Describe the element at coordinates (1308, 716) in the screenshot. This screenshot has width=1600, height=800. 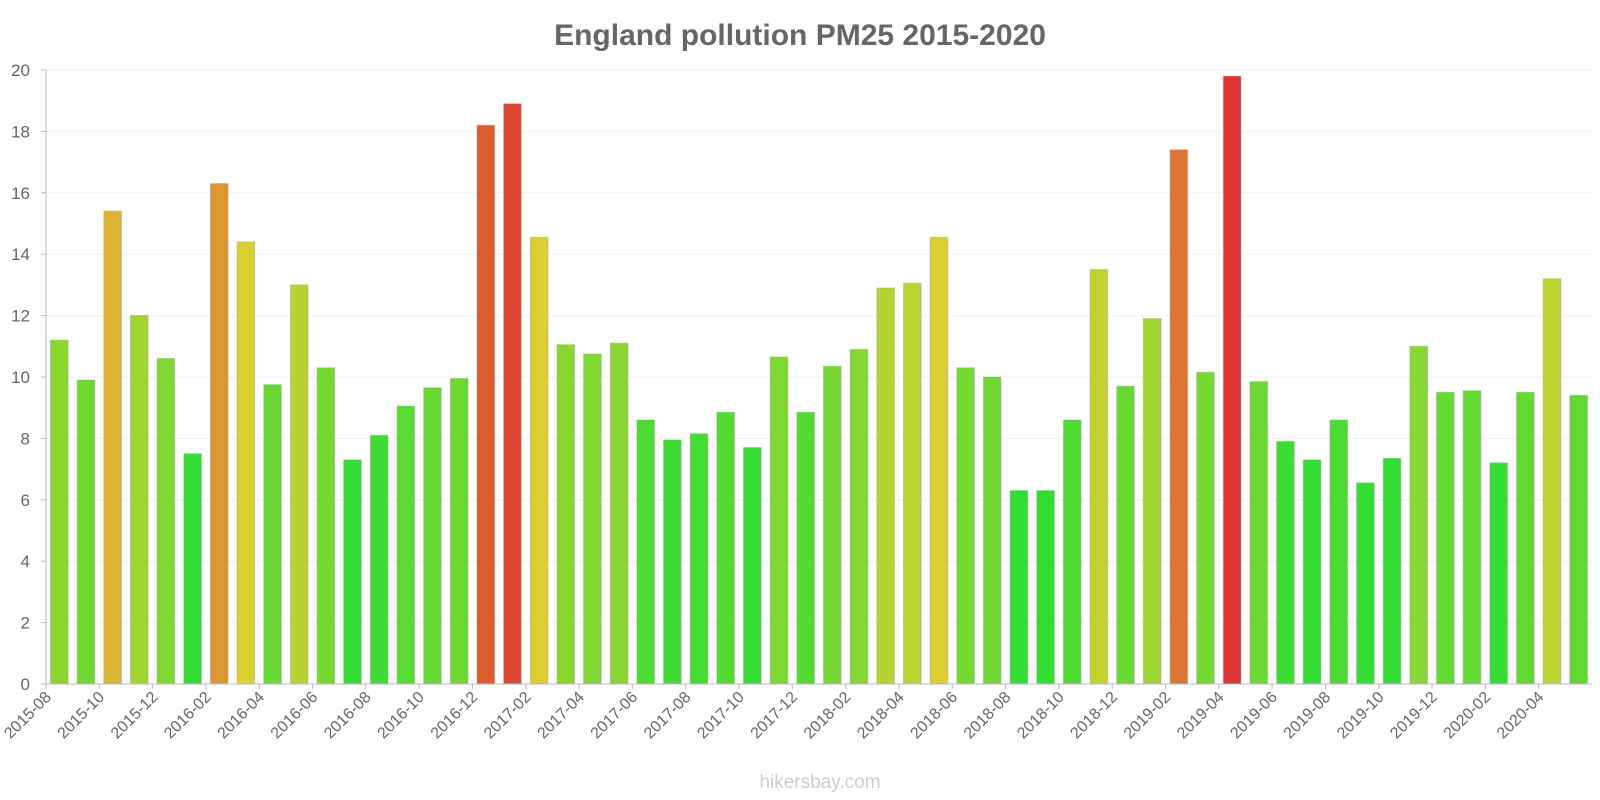
I see `x-tick-label: 2019-08` at that location.